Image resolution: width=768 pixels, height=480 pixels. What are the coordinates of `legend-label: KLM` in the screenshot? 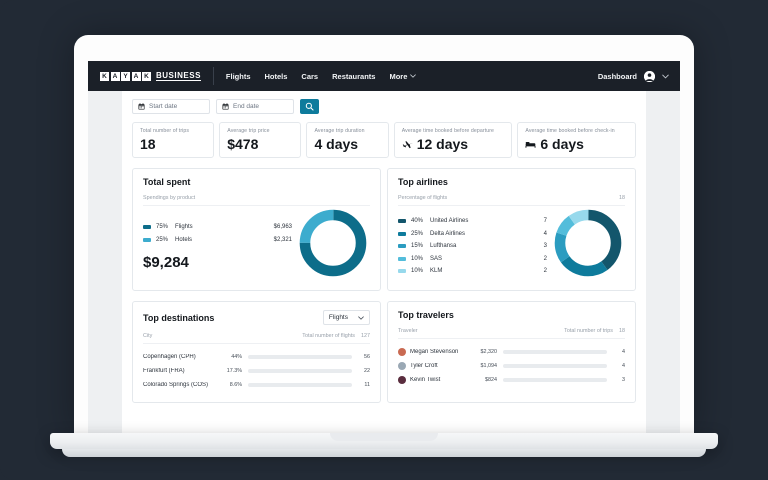 It's located at (436, 271).